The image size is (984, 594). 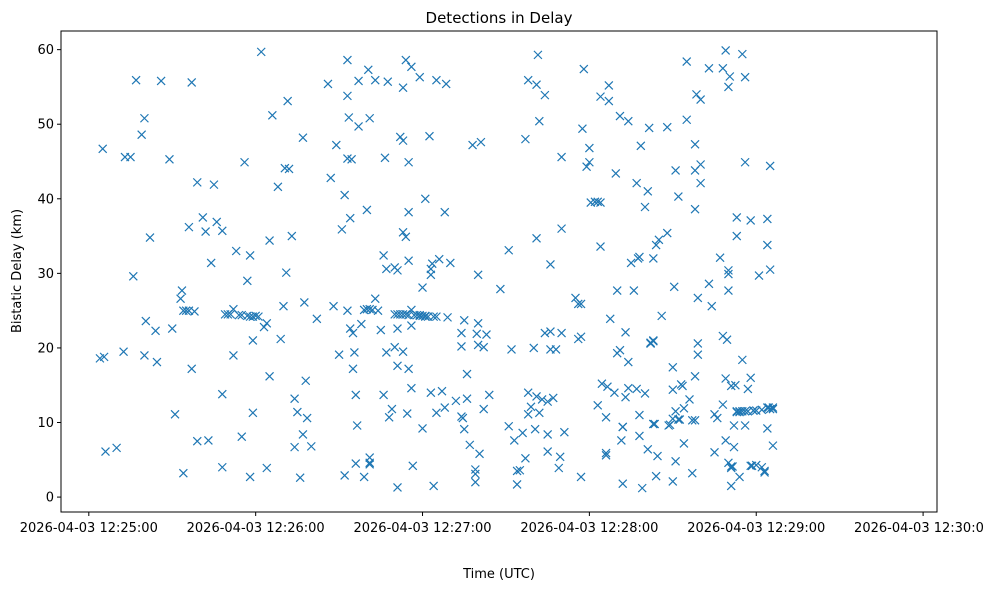 I want to click on x-tick-label: 2026-04-03 12:30:00, so click(x=919, y=528).